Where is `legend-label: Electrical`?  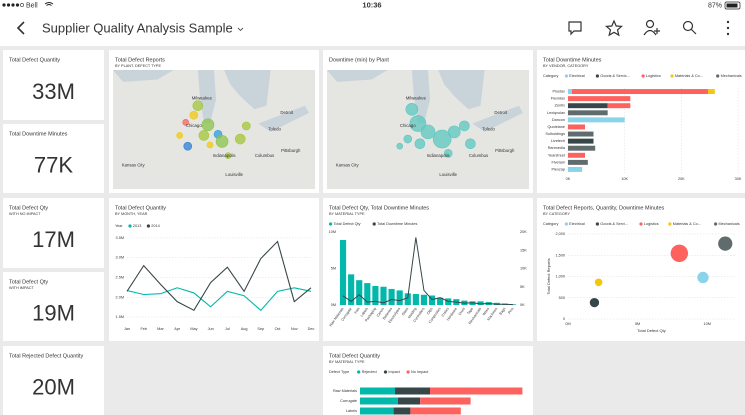
legend-label: Electrical is located at coordinates (577, 224).